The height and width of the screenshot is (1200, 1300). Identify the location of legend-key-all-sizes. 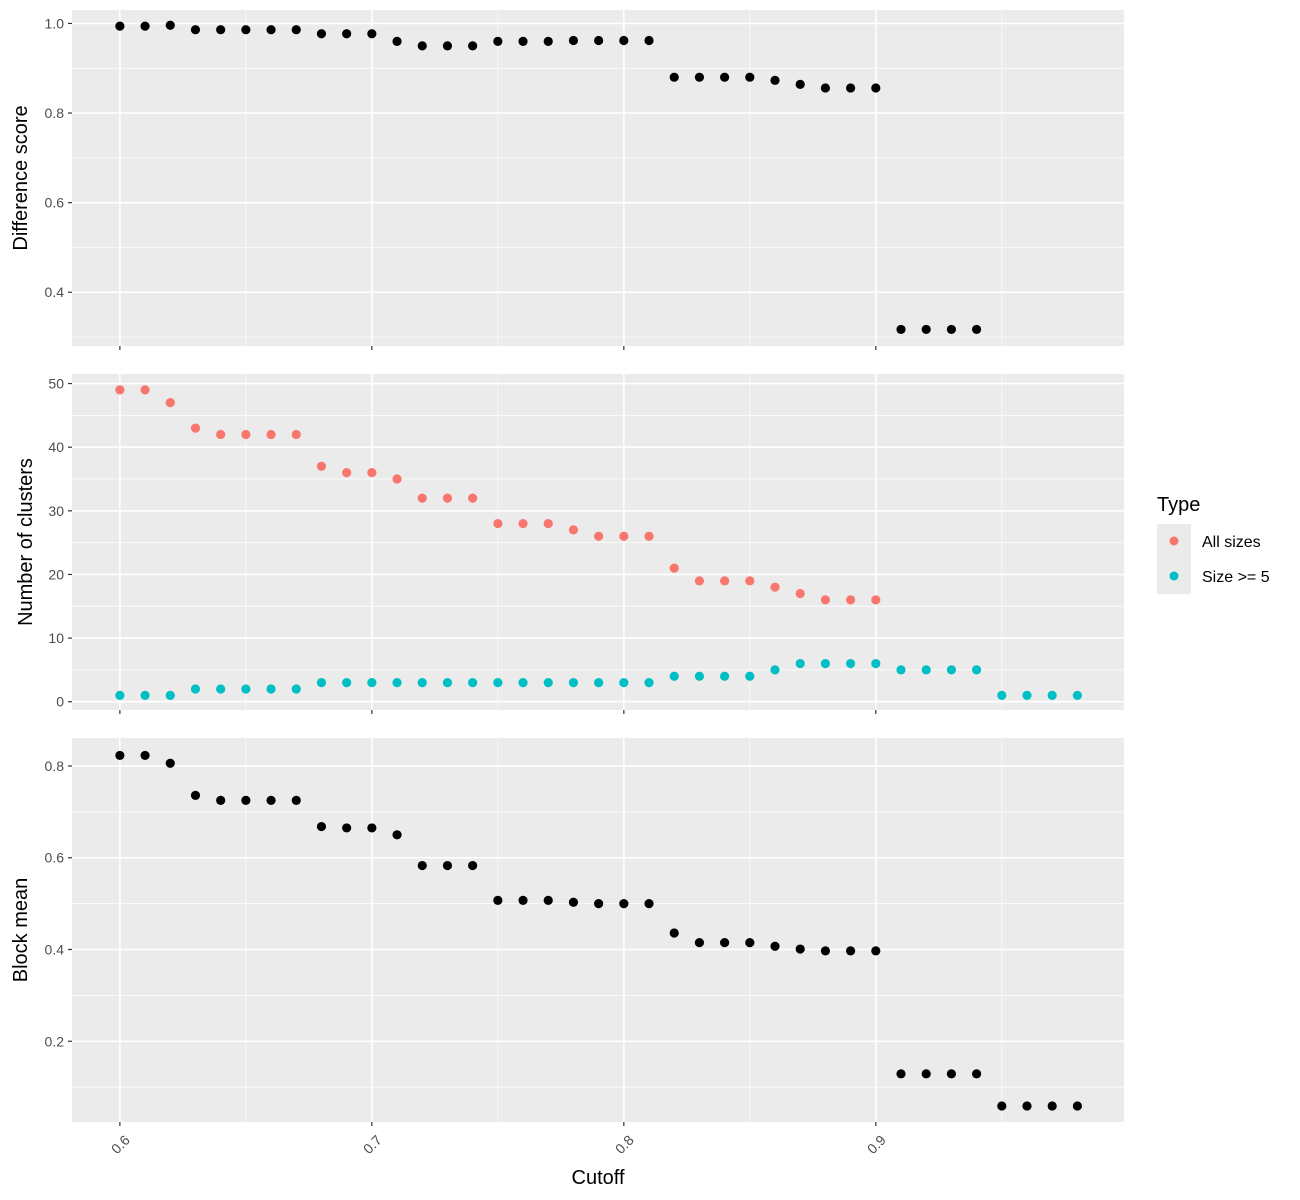
(1174, 541).